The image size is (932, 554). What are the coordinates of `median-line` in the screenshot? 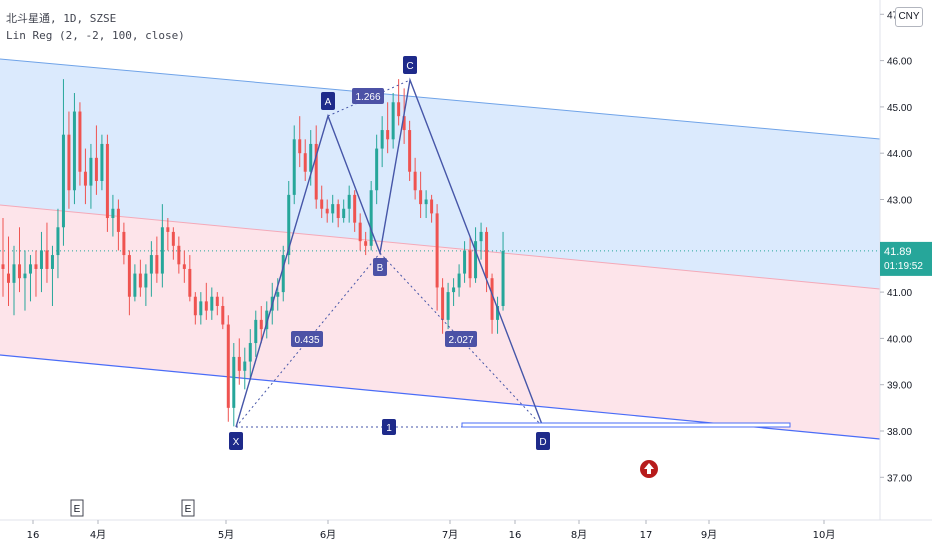 It's located at (440, 247).